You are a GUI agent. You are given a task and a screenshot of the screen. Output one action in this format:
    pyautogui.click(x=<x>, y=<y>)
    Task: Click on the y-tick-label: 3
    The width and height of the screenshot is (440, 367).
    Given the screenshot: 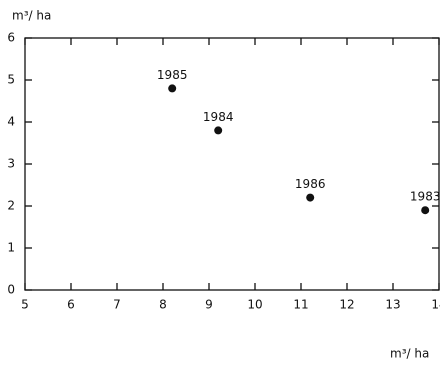 What is the action you would take?
    pyautogui.click(x=11, y=164)
    